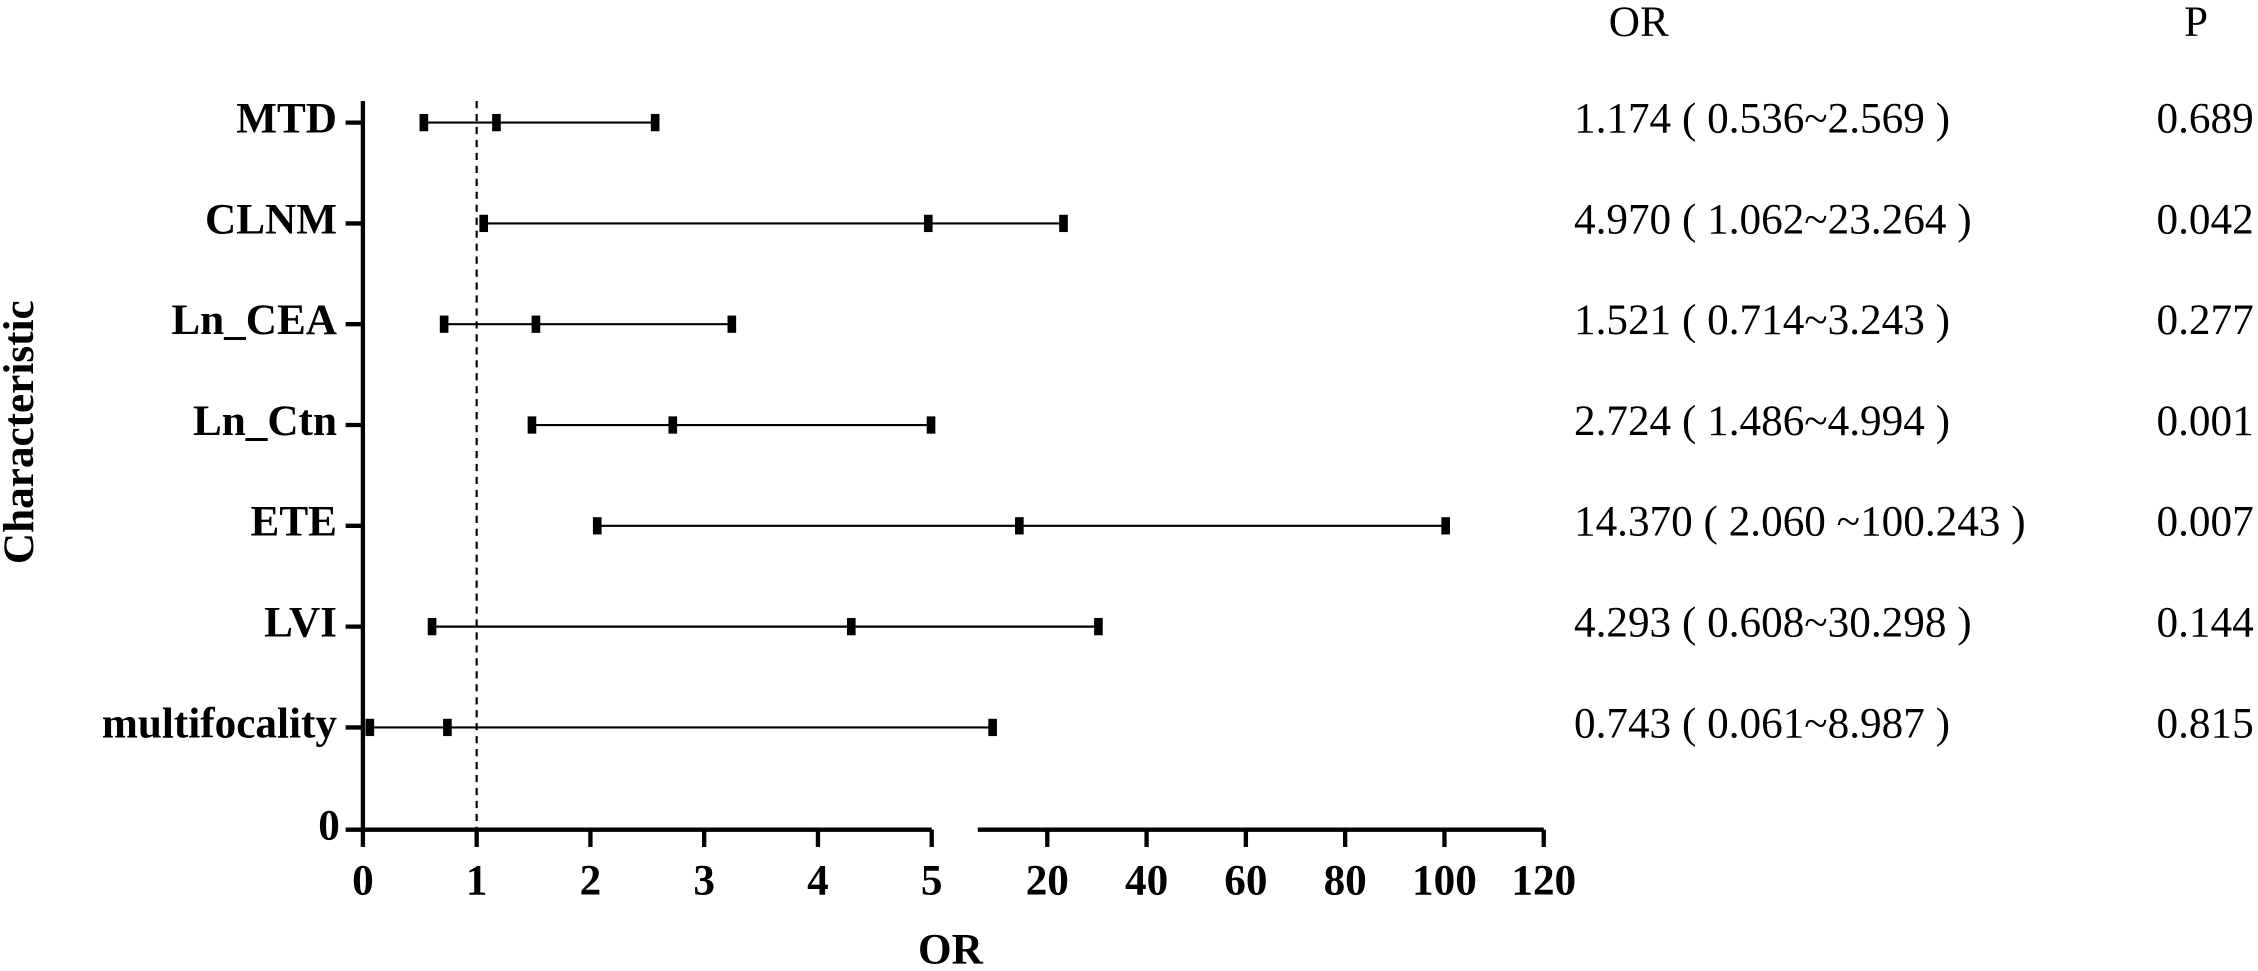 This screenshot has height=971, width=2258. Describe the element at coordinates (21, 432) in the screenshot. I see `y-axis-title: Characteristic` at that location.